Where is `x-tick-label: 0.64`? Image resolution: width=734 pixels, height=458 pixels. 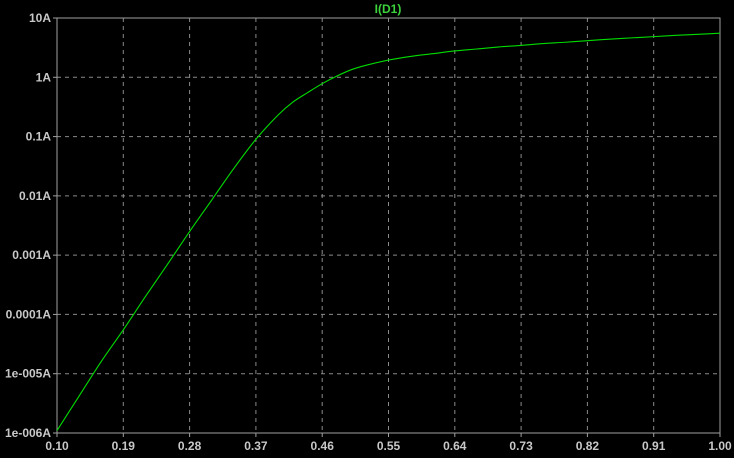
x-tick-label: 0.64 is located at coordinates (455, 446).